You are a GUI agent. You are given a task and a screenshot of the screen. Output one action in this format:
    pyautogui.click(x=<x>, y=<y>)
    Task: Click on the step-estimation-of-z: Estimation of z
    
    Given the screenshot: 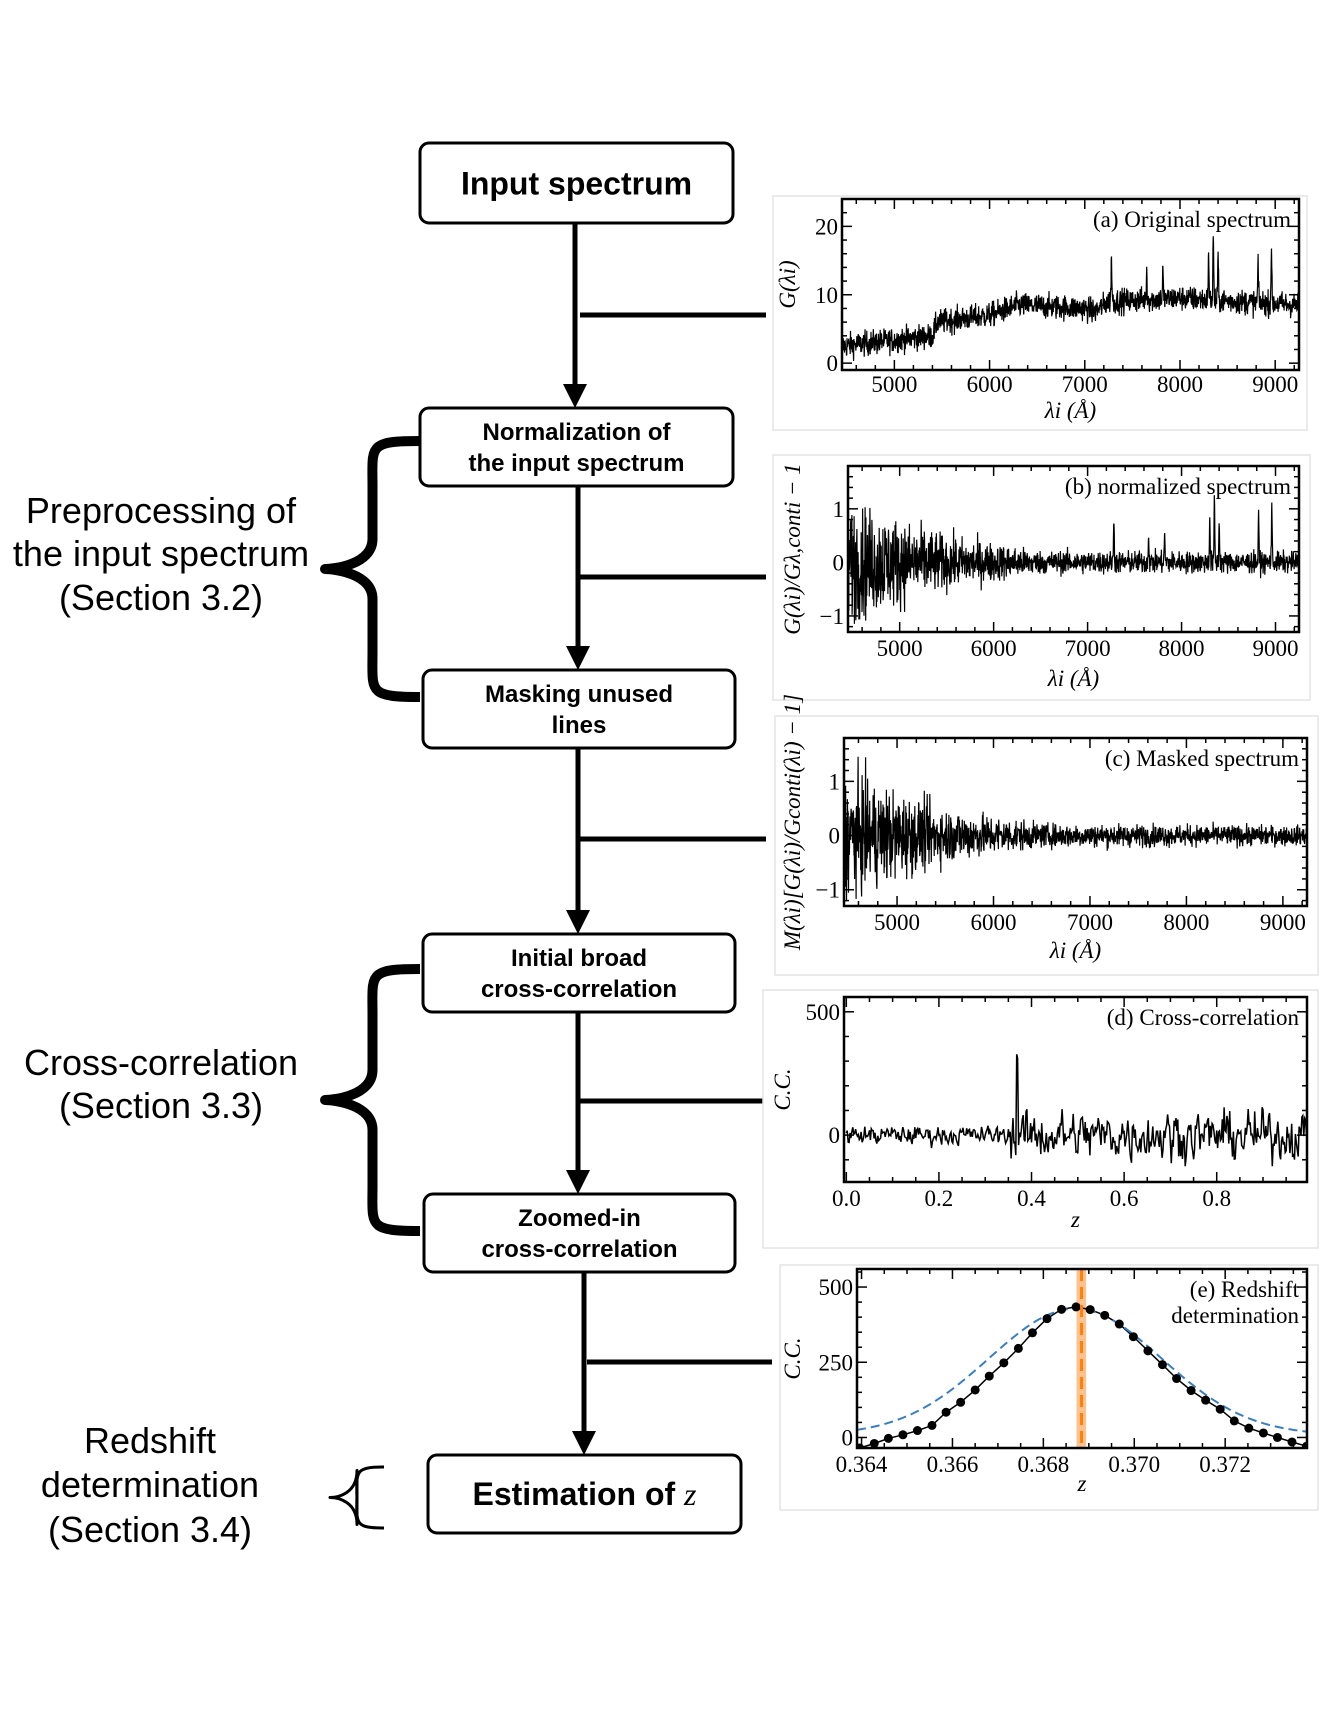 What is the action you would take?
    pyautogui.click(x=584, y=1494)
    